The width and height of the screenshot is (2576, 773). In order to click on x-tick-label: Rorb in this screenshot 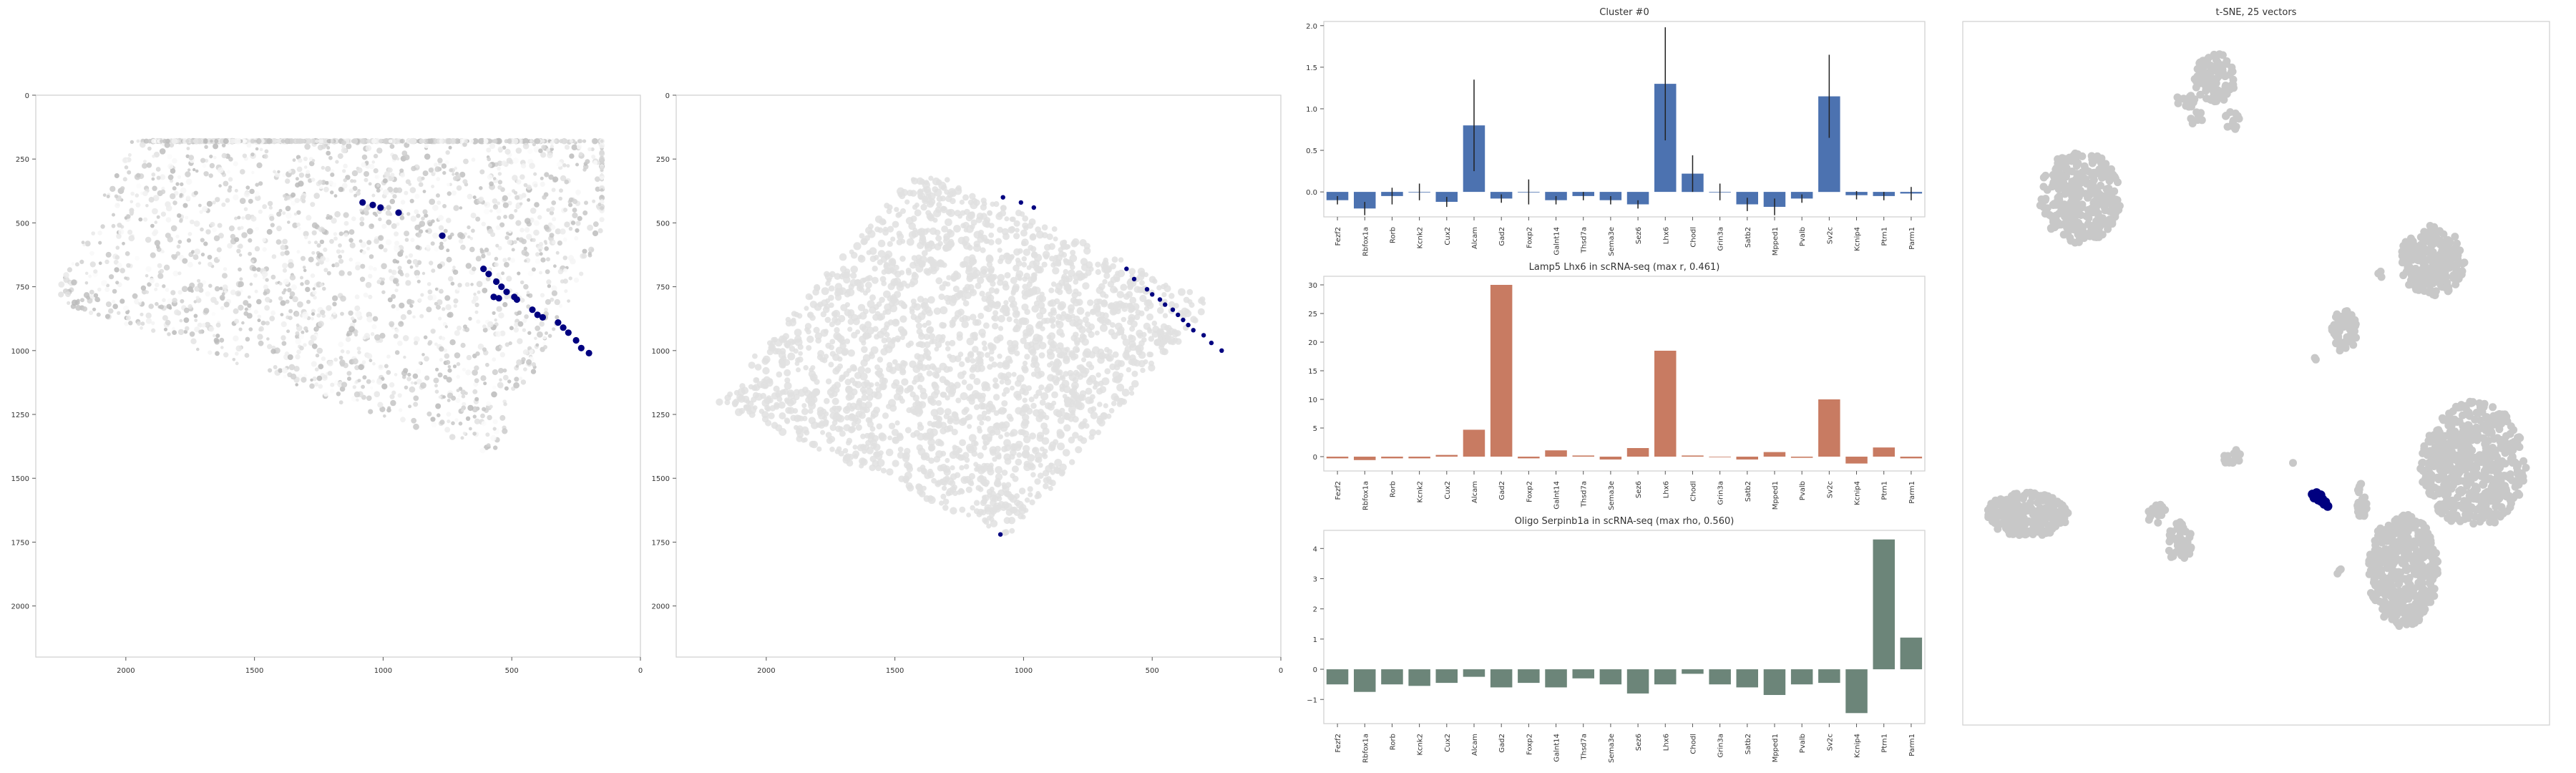, I will do `click(1393, 235)`.